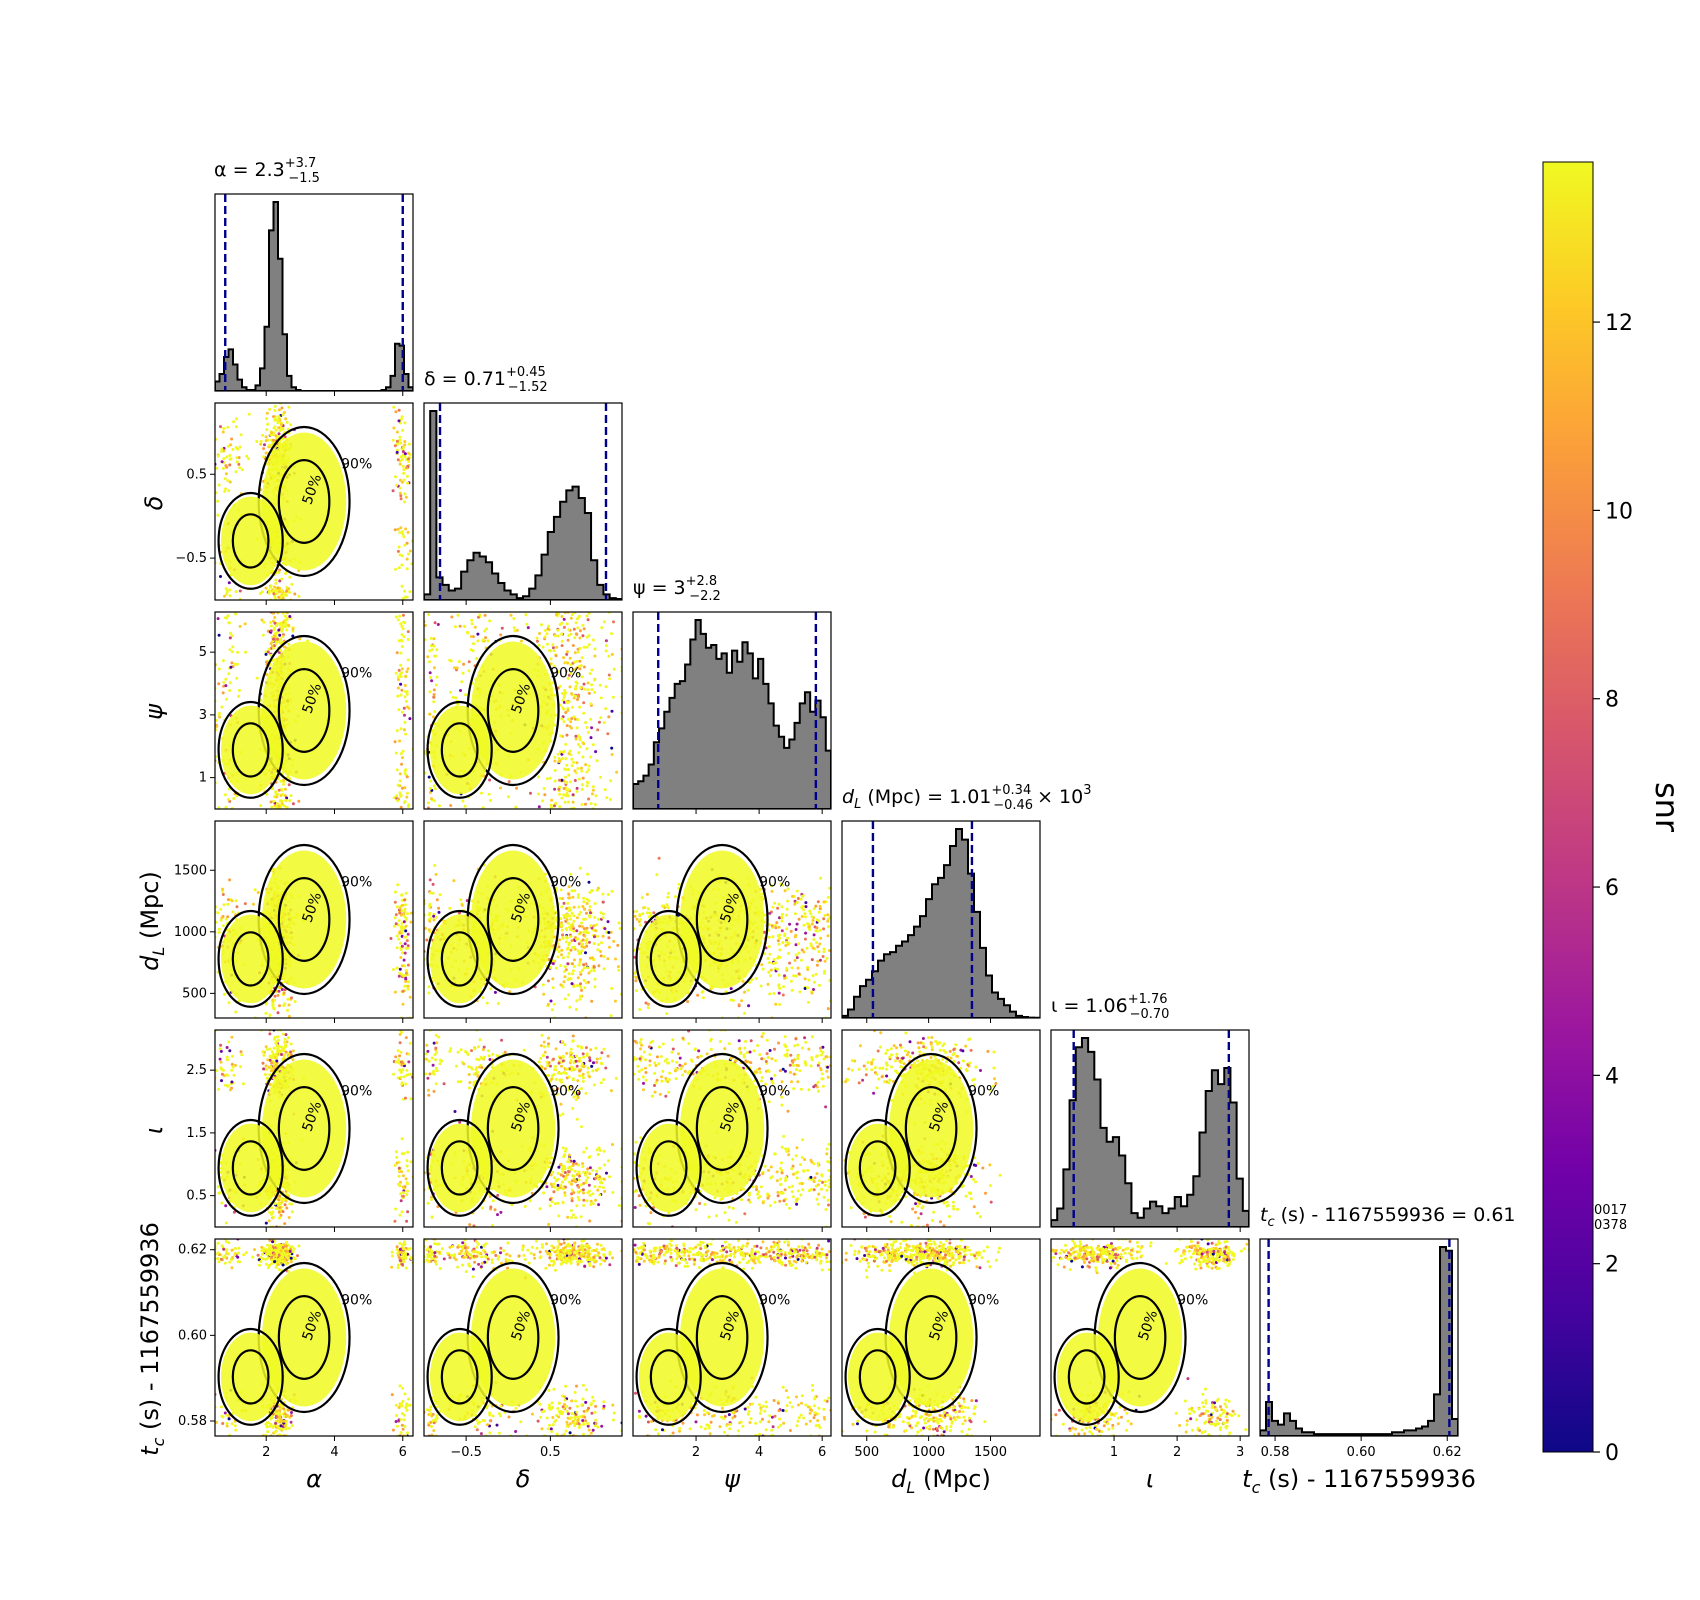 The width and height of the screenshot is (1700, 1600). What do you see at coordinates (314, 294) in the screenshot?
I see `hist-panel-alpha` at bounding box center [314, 294].